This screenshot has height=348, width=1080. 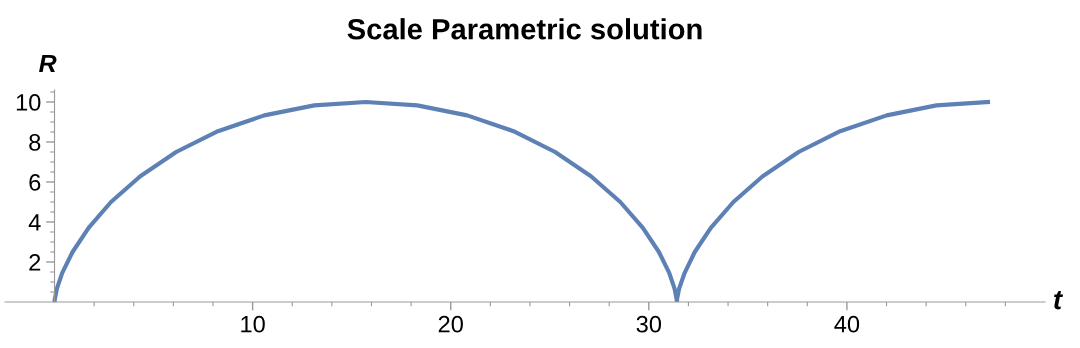 What do you see at coordinates (35, 182) in the screenshot?
I see `y-tick-label: 6` at bounding box center [35, 182].